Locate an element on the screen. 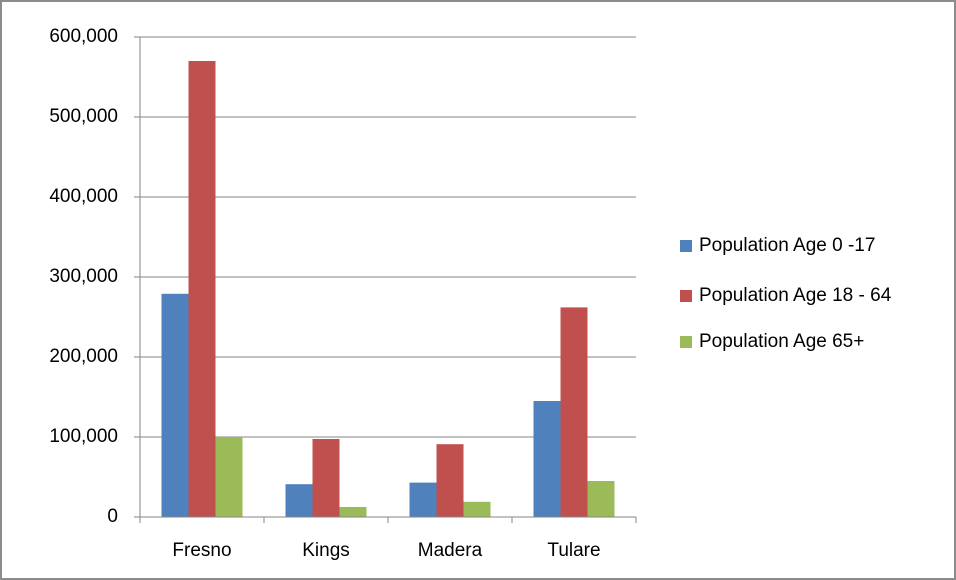 The image size is (956, 580). legend-label: Population Age 18 - 64 is located at coordinates (795, 295).